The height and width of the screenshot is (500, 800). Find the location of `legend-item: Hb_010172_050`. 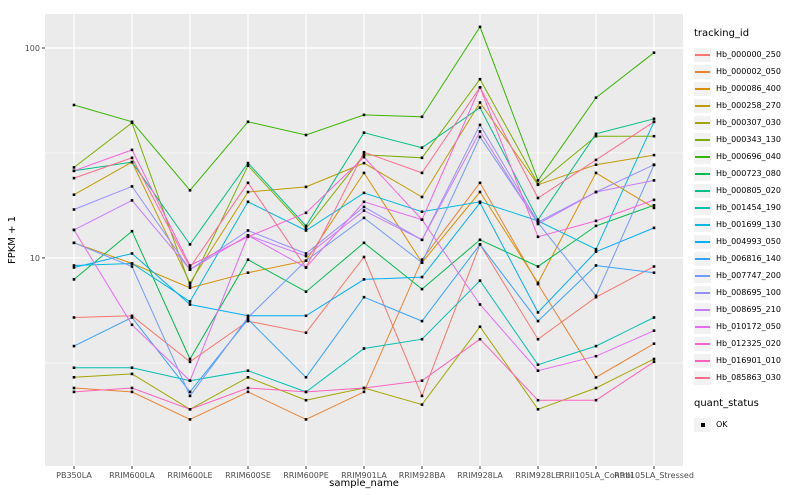

legend-item: Hb_010172_050 is located at coordinates (746, 326).